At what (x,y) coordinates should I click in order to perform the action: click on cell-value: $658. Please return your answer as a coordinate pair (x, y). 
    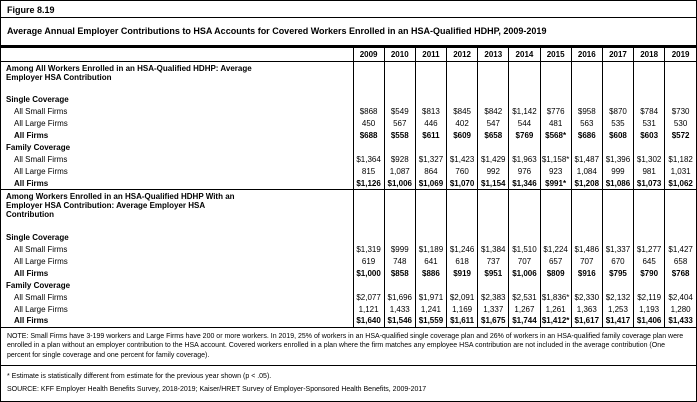
    Looking at the image, I should click on (493, 135).